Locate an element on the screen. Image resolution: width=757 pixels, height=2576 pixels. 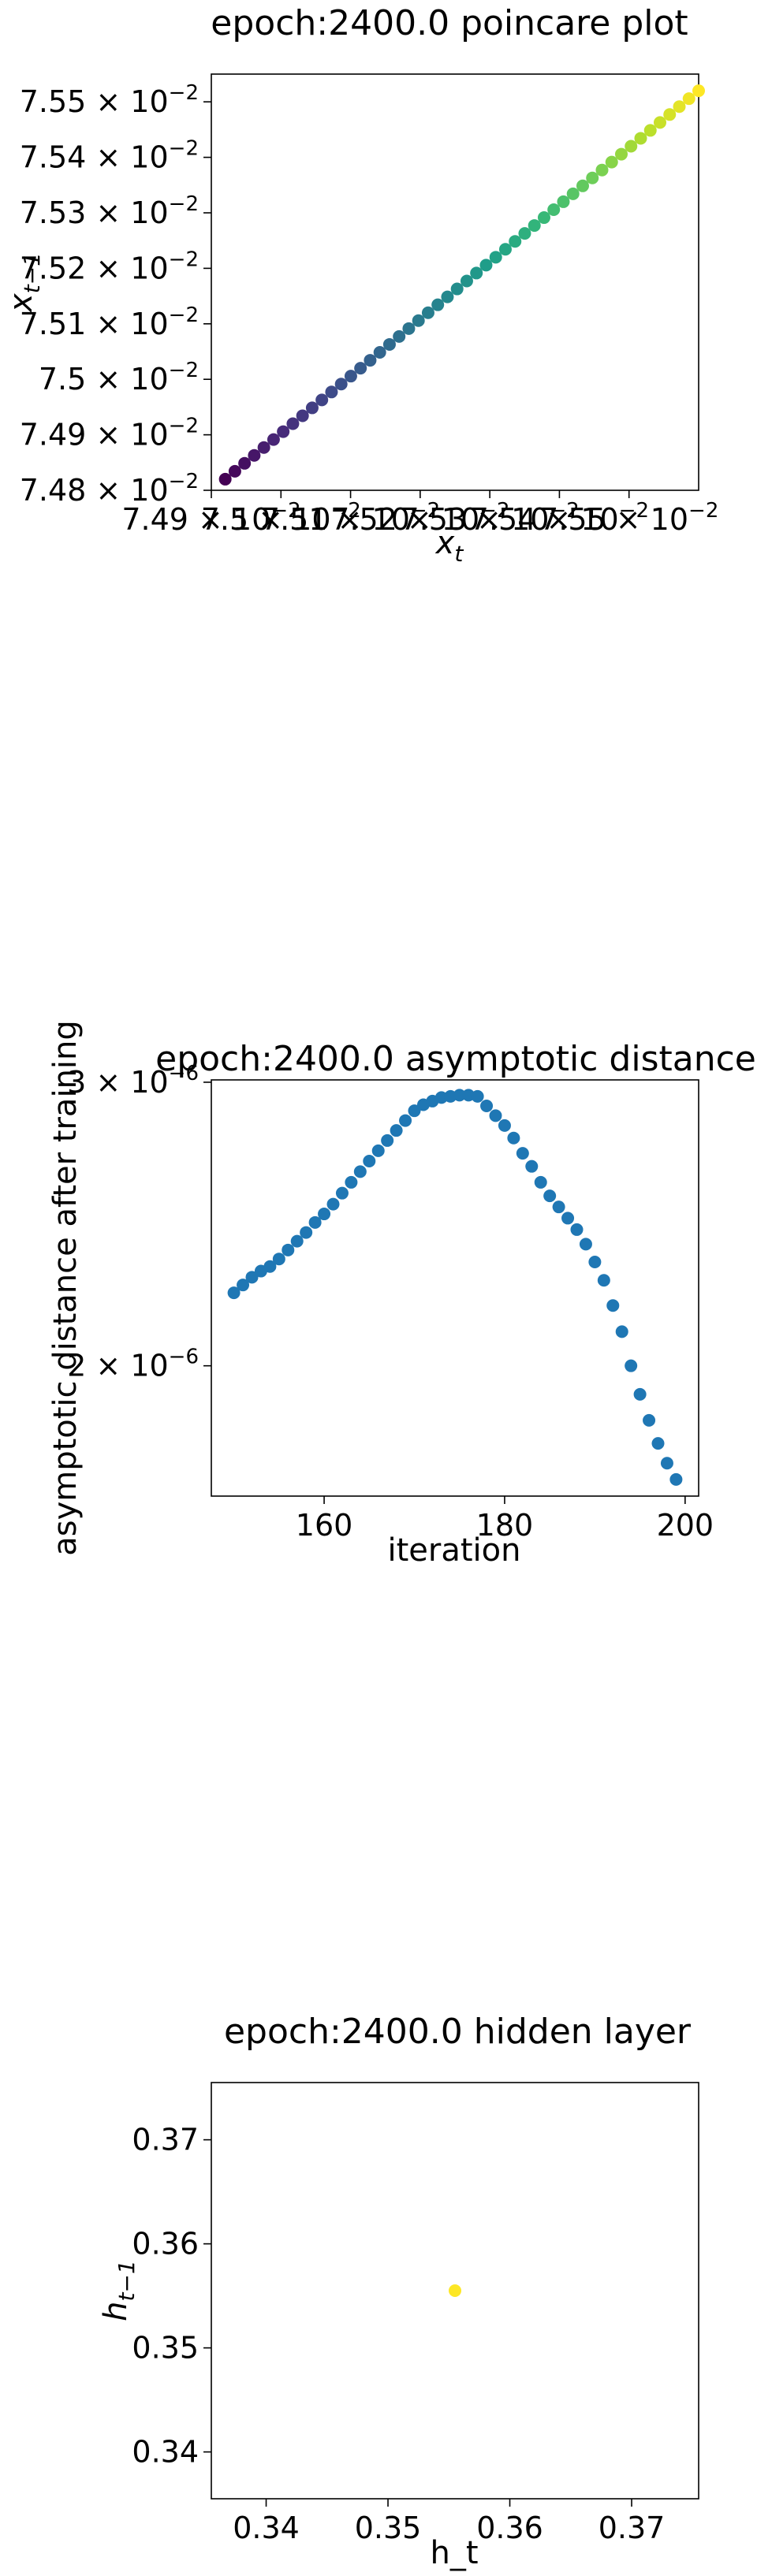
x-axis-label: h_t is located at coordinates (454, 2553).